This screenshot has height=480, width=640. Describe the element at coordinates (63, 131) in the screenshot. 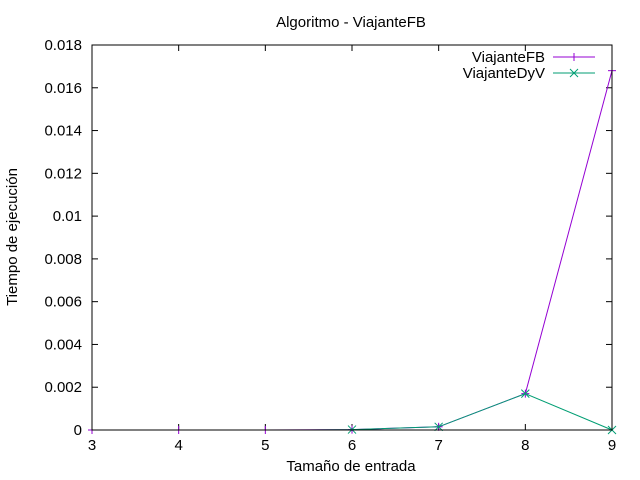

I see `y-tick-label: 0.014` at that location.